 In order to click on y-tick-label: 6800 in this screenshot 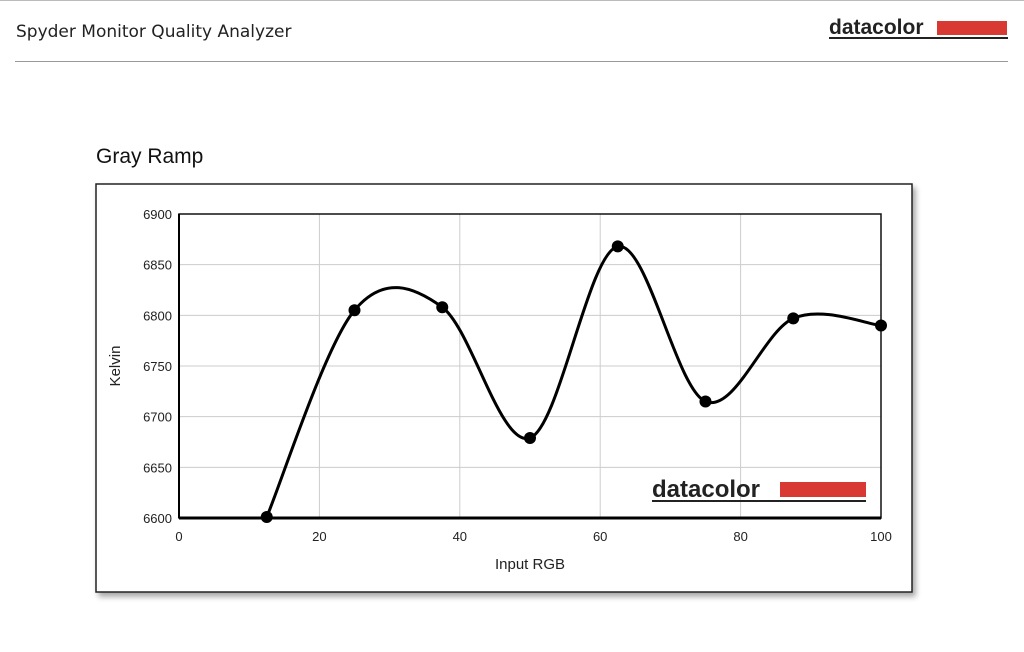, I will do `click(157, 315)`.